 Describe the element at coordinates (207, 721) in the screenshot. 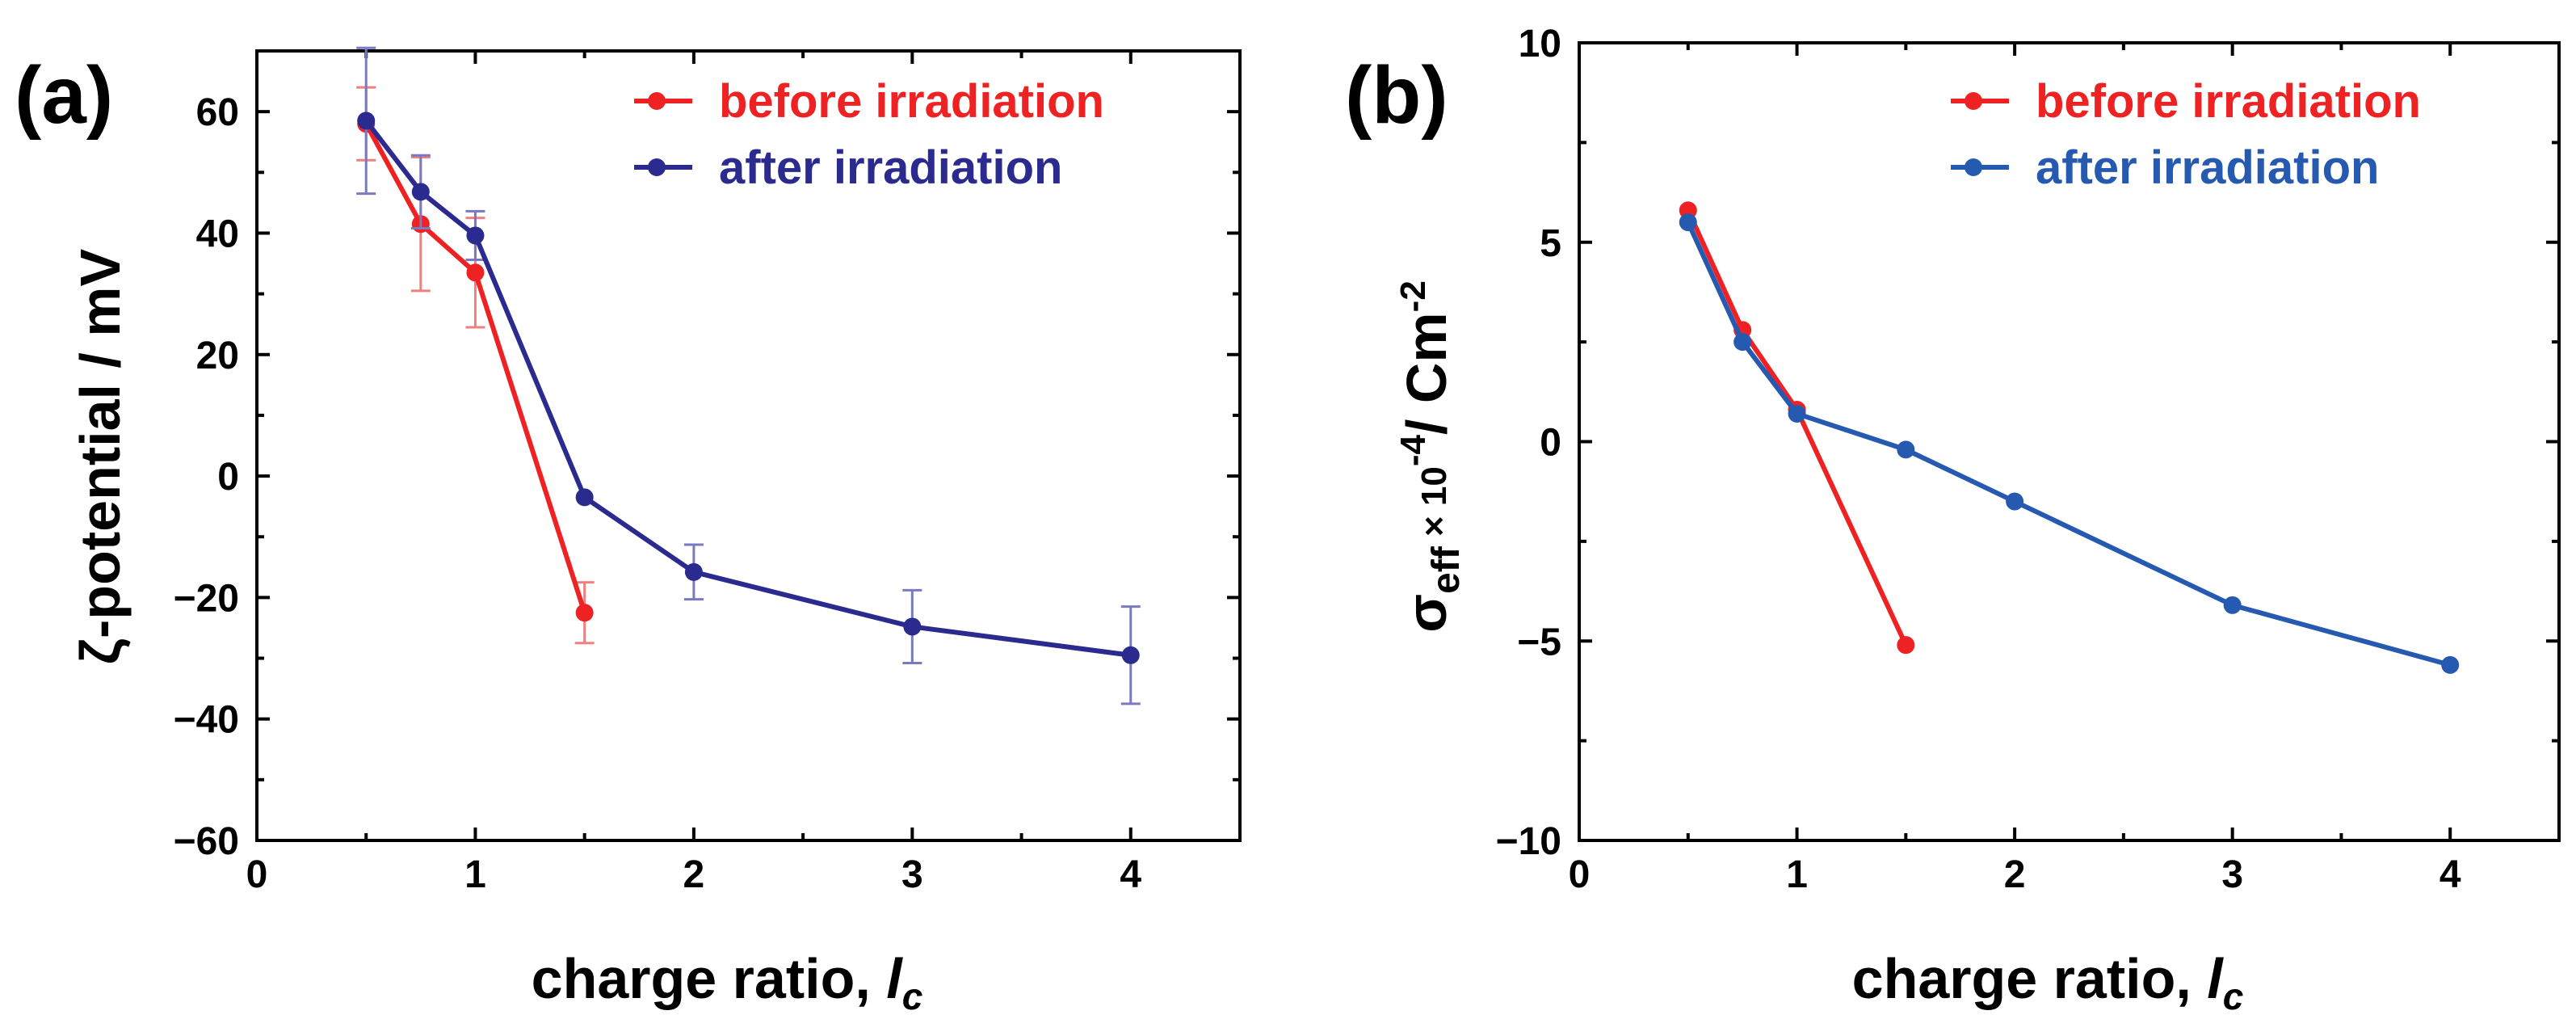

I see `y-tick-label: −40` at that location.